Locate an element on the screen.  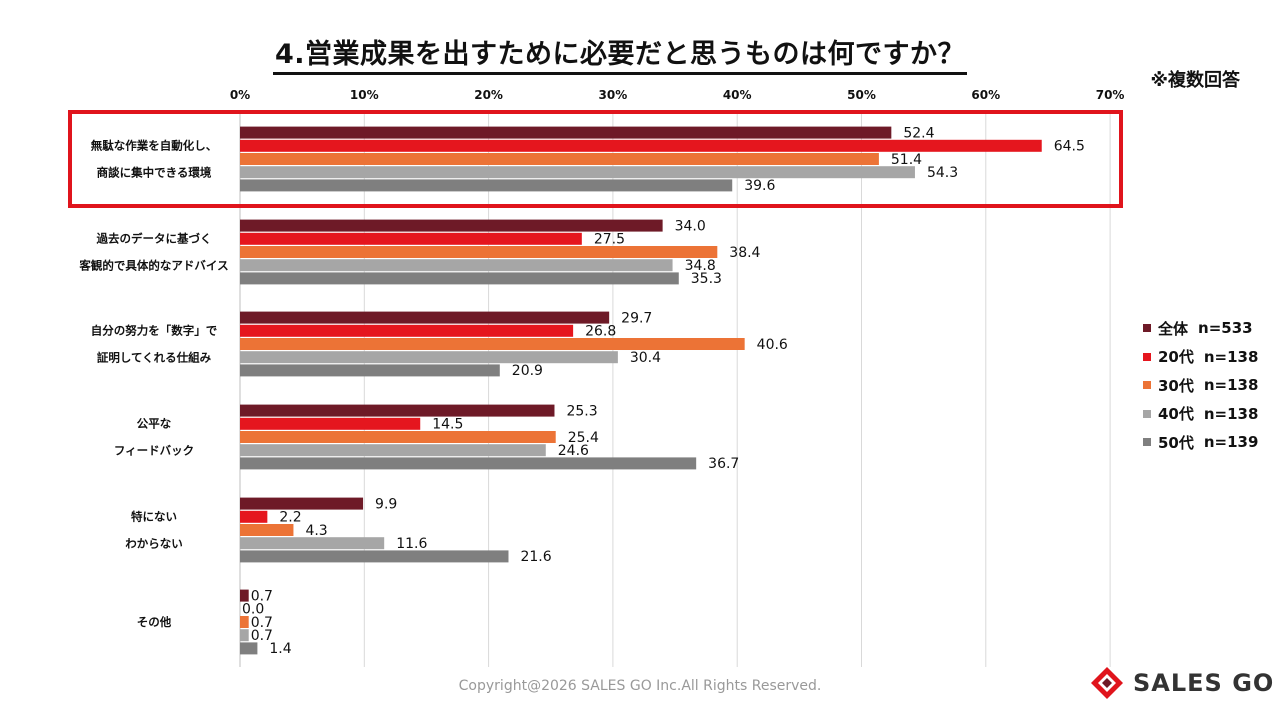
legend-series-name: 全体 is located at coordinates (1173, 328).